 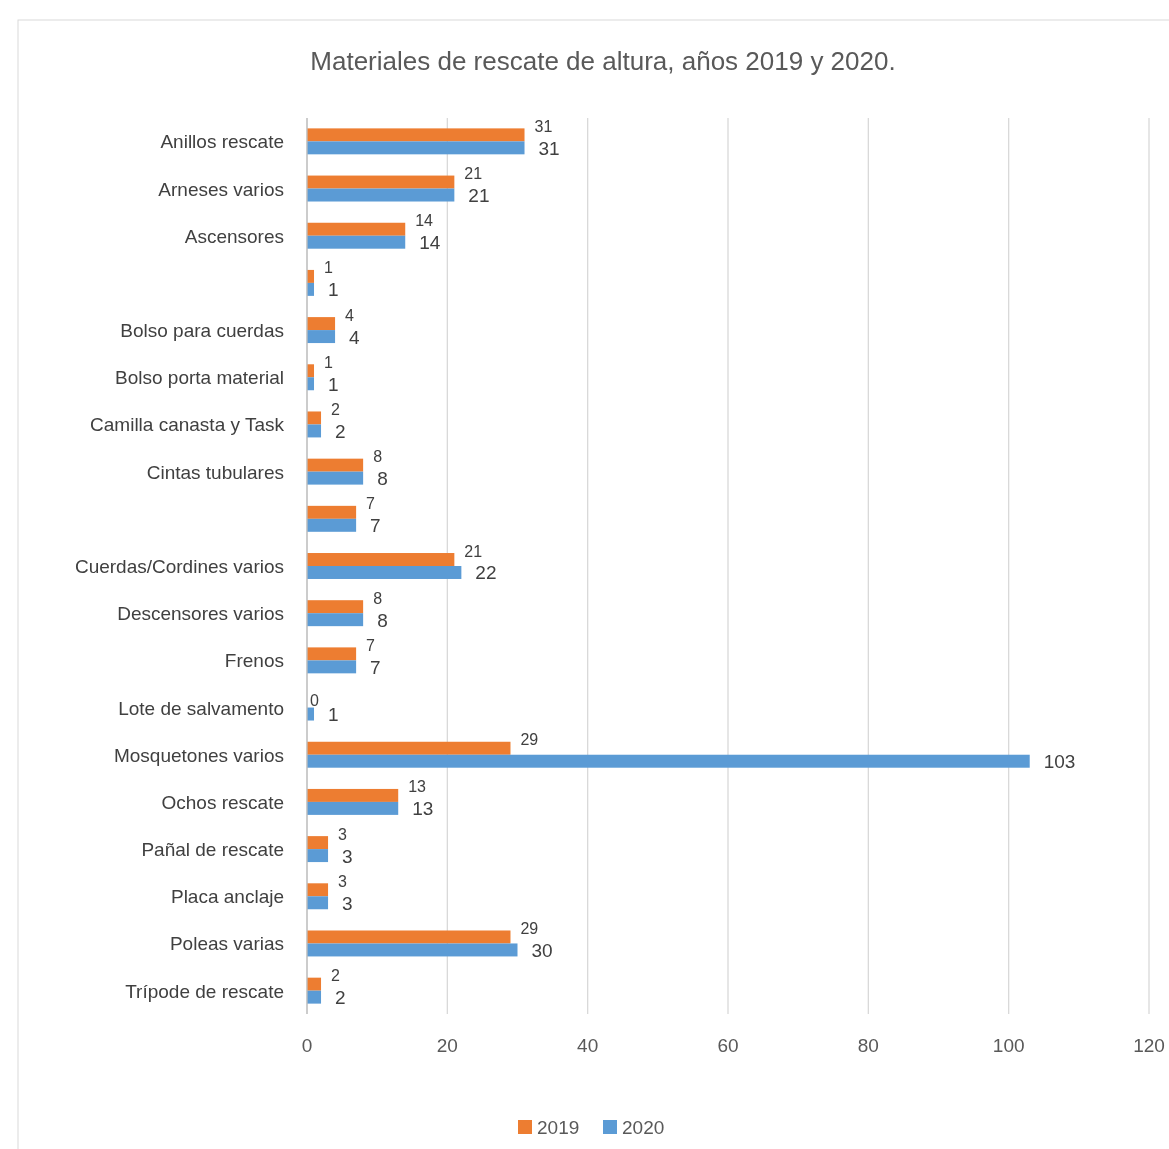 What do you see at coordinates (1149, 1045) in the screenshot?
I see `x-tick-label: 120` at bounding box center [1149, 1045].